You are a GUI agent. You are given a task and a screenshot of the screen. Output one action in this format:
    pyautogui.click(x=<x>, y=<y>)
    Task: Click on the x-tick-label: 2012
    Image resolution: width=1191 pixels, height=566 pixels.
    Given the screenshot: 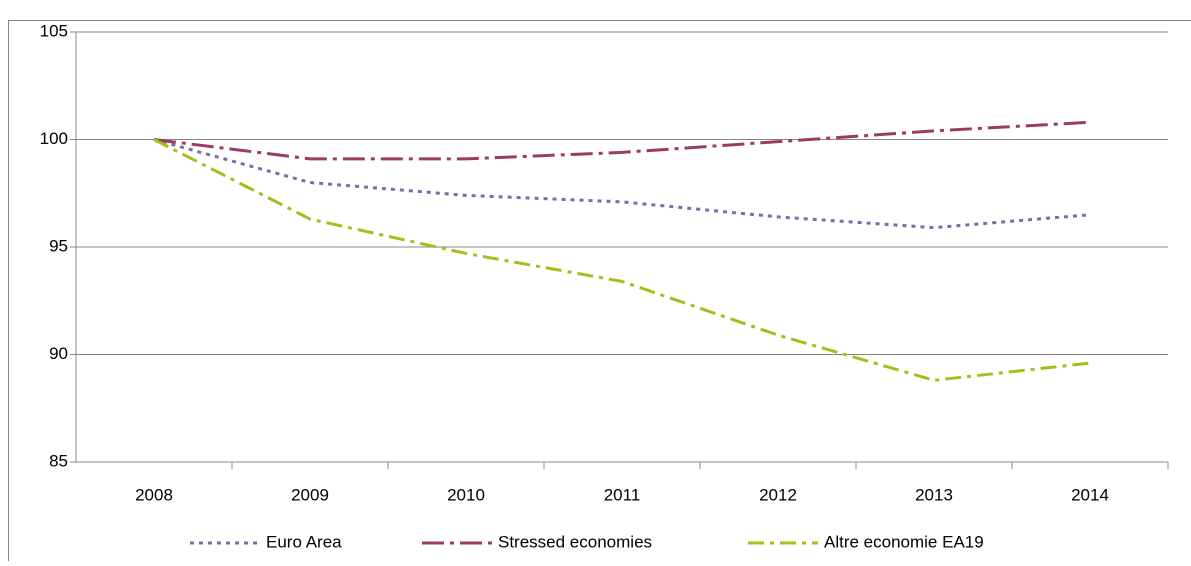 What is the action you would take?
    pyautogui.click(x=778, y=494)
    